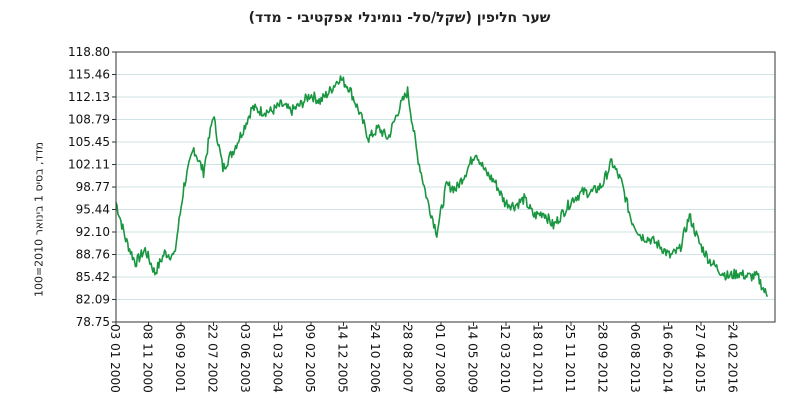 The image size is (799, 420). What do you see at coordinates (213, 358) in the screenshot?
I see `x-tick-label: 22 07 2002` at bounding box center [213, 358].